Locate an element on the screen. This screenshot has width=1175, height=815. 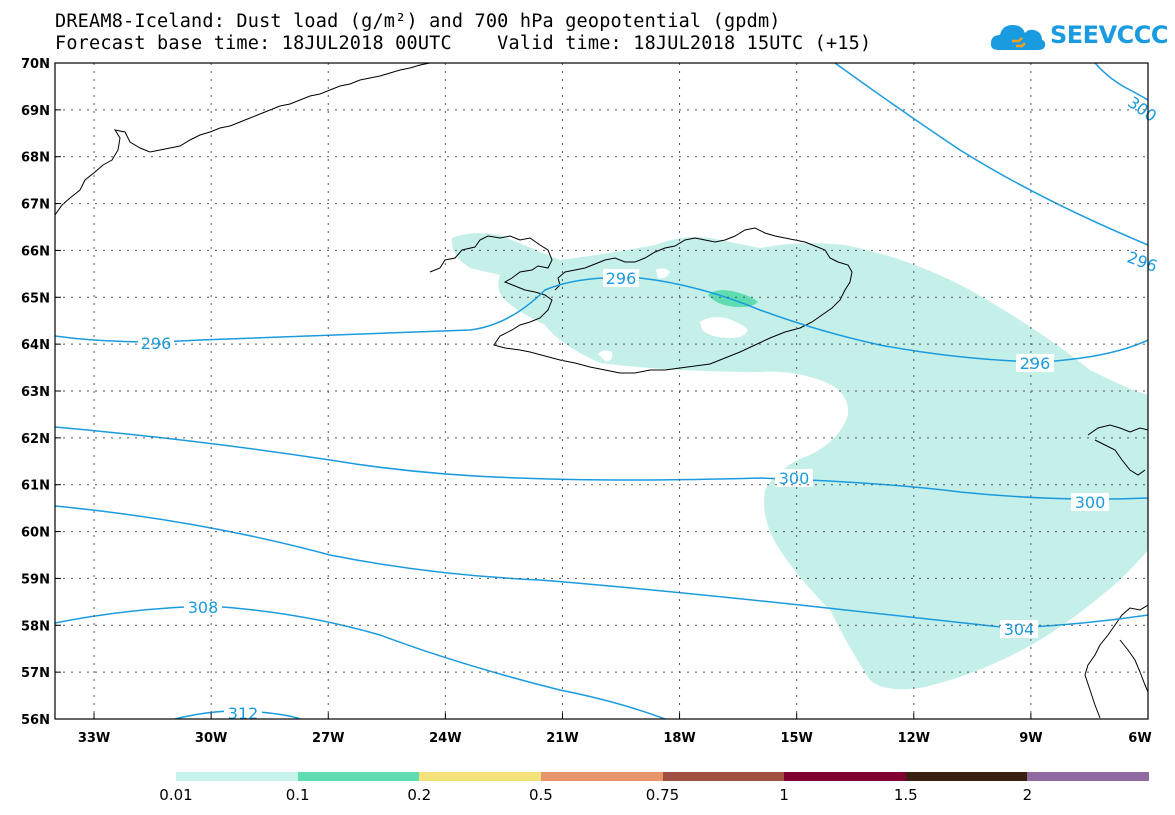
dust-area-medium is located at coordinates (733, 299).